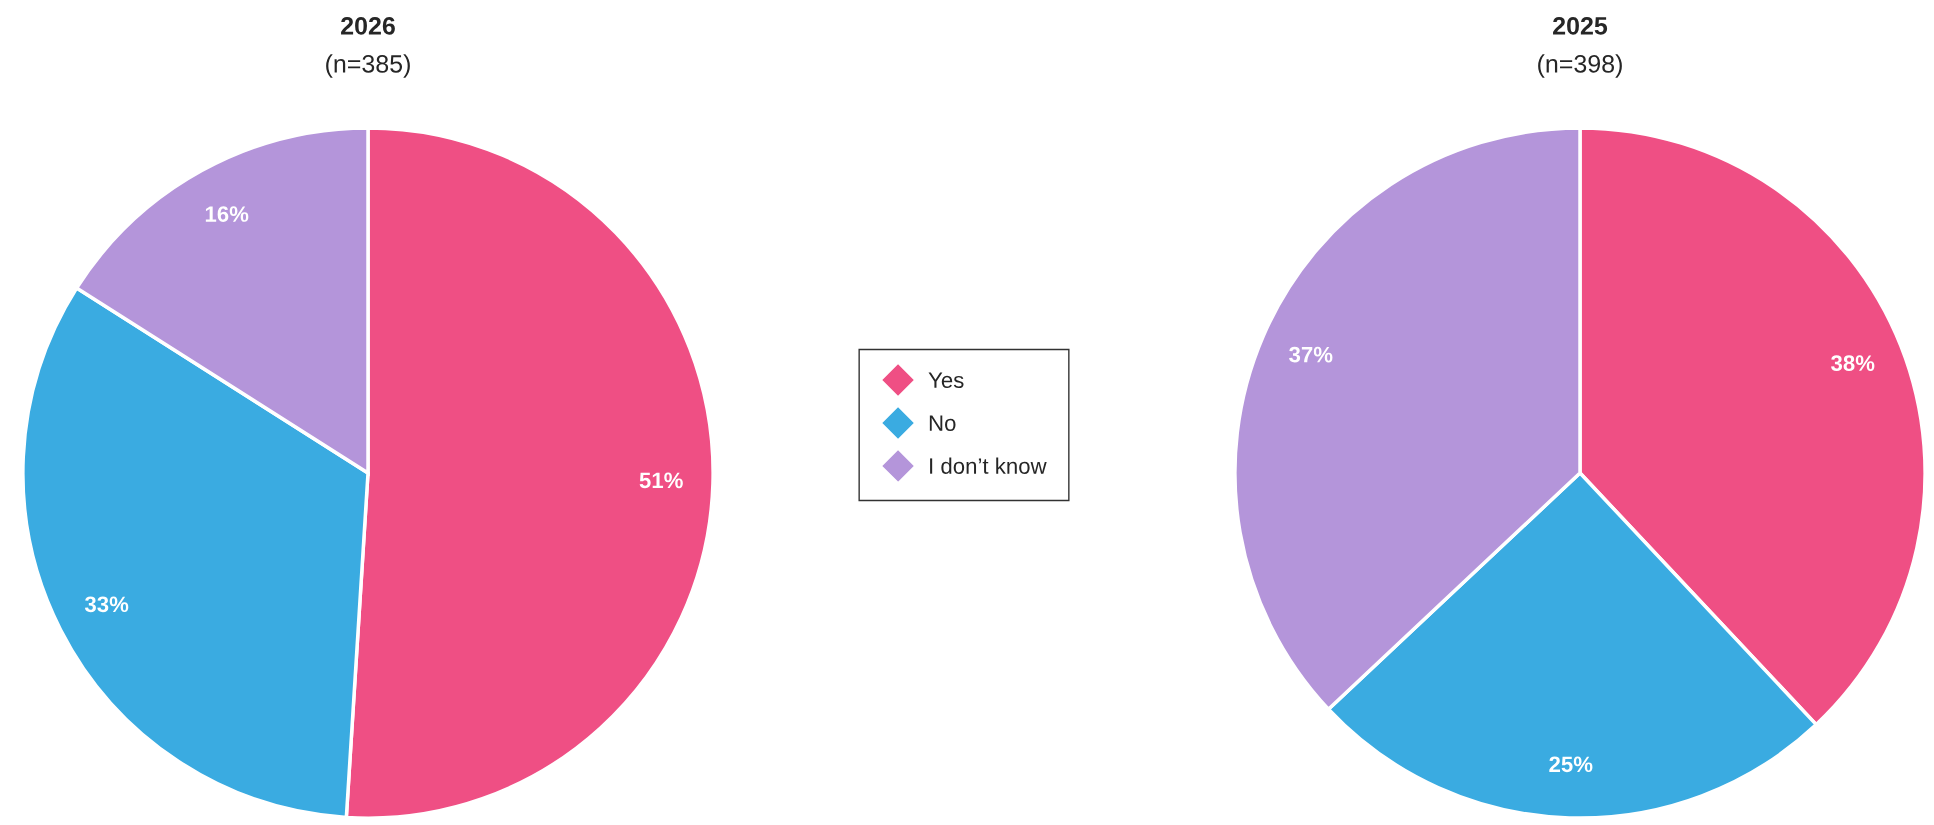  Describe the element at coordinates (1853, 363) in the screenshot. I see `data-label: 38%` at that location.